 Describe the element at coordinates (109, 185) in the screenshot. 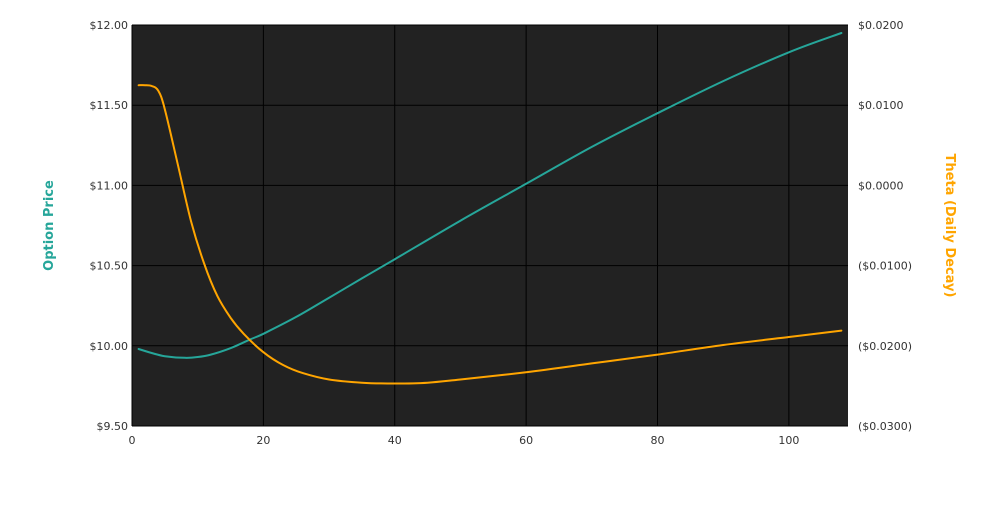

I see `left-y-tick-label: $11.00` at that location.